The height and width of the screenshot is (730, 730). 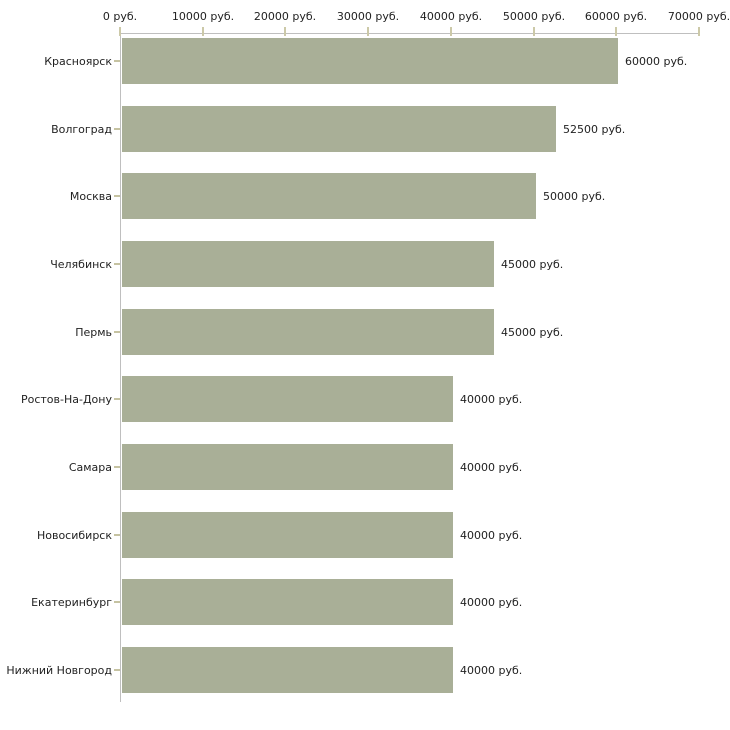 What do you see at coordinates (74, 535) in the screenshot?
I see `category-label: Новосибирск` at bounding box center [74, 535].